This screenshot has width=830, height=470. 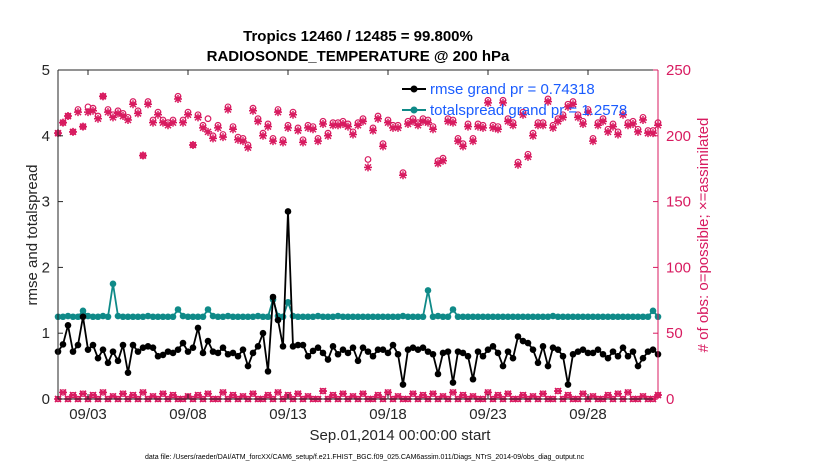 I want to click on chart-subtitle: RADIOSONDE_TEMPERATURE @ 200 hPa, so click(x=358, y=56).